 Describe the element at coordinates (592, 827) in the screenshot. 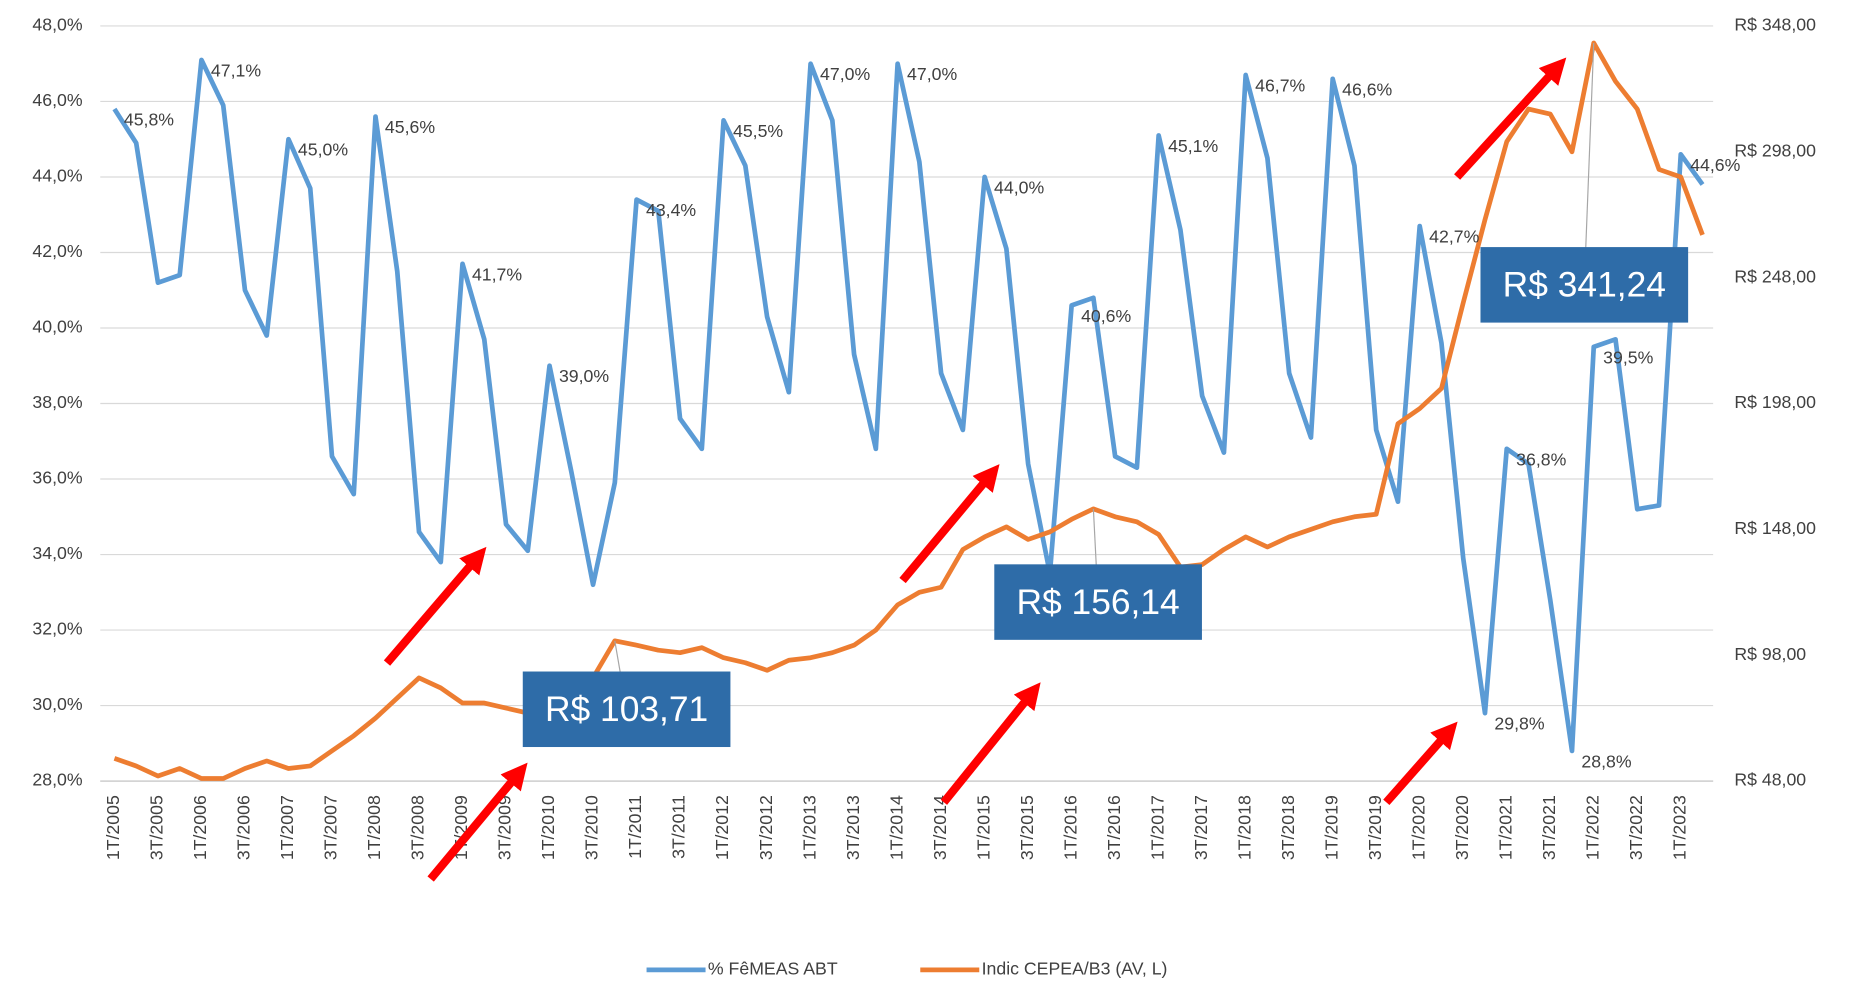

I see `x-tick-label: 3T/2010` at that location.